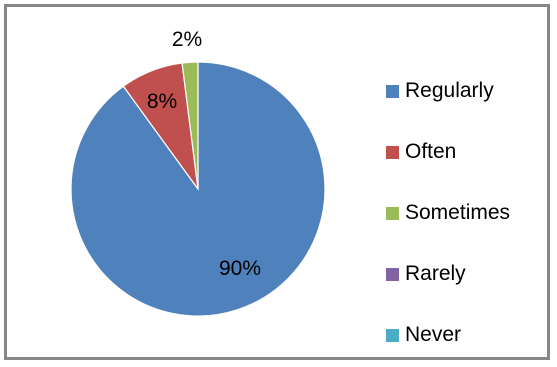  I want to click on legend-swatch-rarely, so click(392, 274).